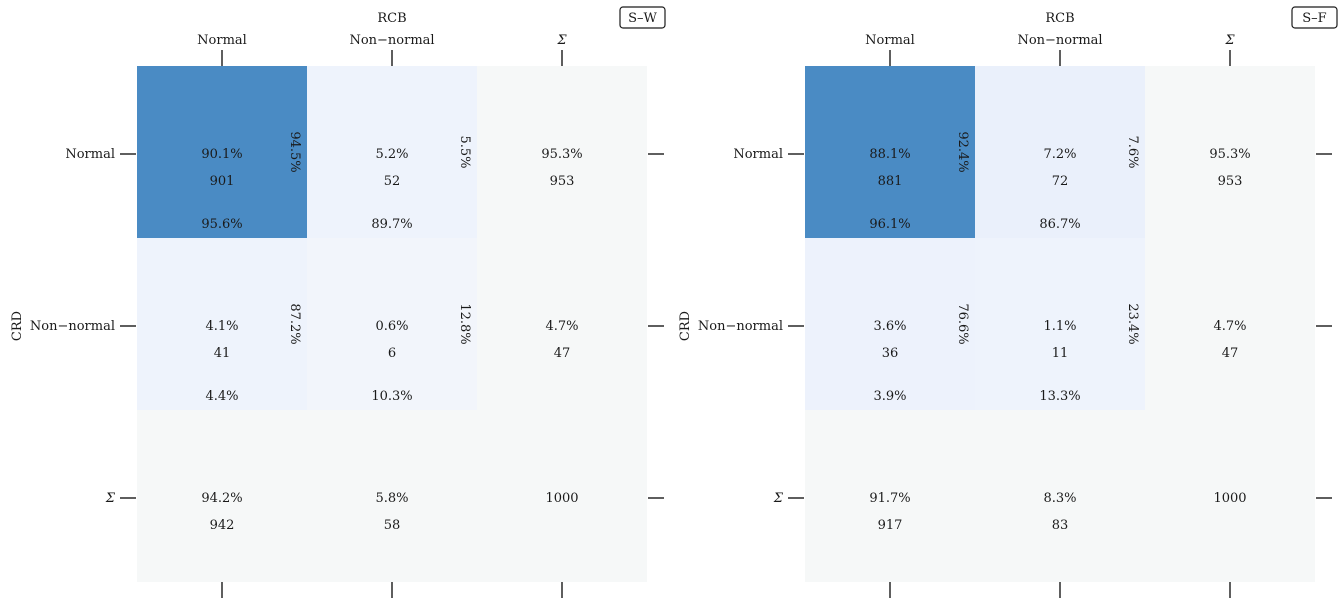 This screenshot has width=1340, height=607. I want to click on cell-row-percent: 92.4%, so click(962, 151).